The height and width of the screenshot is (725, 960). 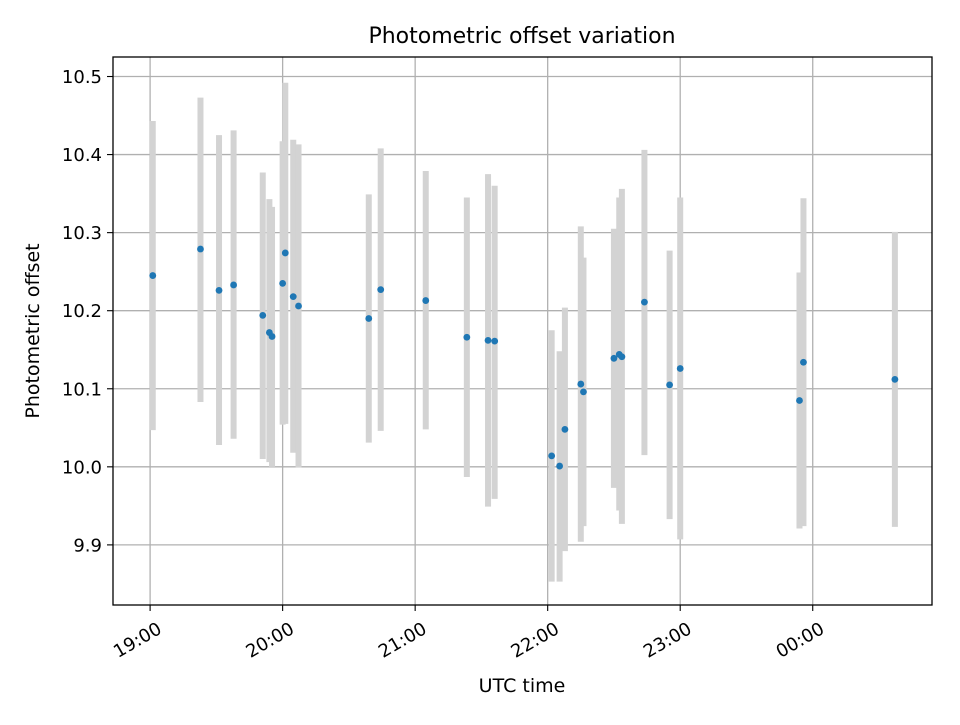 What do you see at coordinates (82, 467) in the screenshot?
I see `y-tick-label: 10.0` at bounding box center [82, 467].